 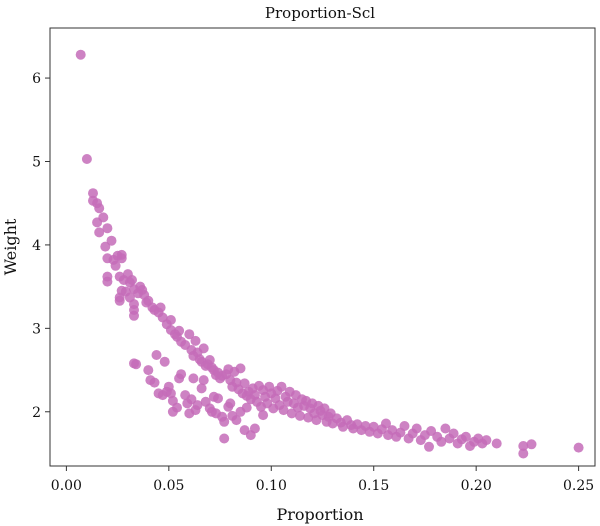 What do you see at coordinates (578, 486) in the screenshot?
I see `x-tick-label: 0.25` at bounding box center [578, 486].